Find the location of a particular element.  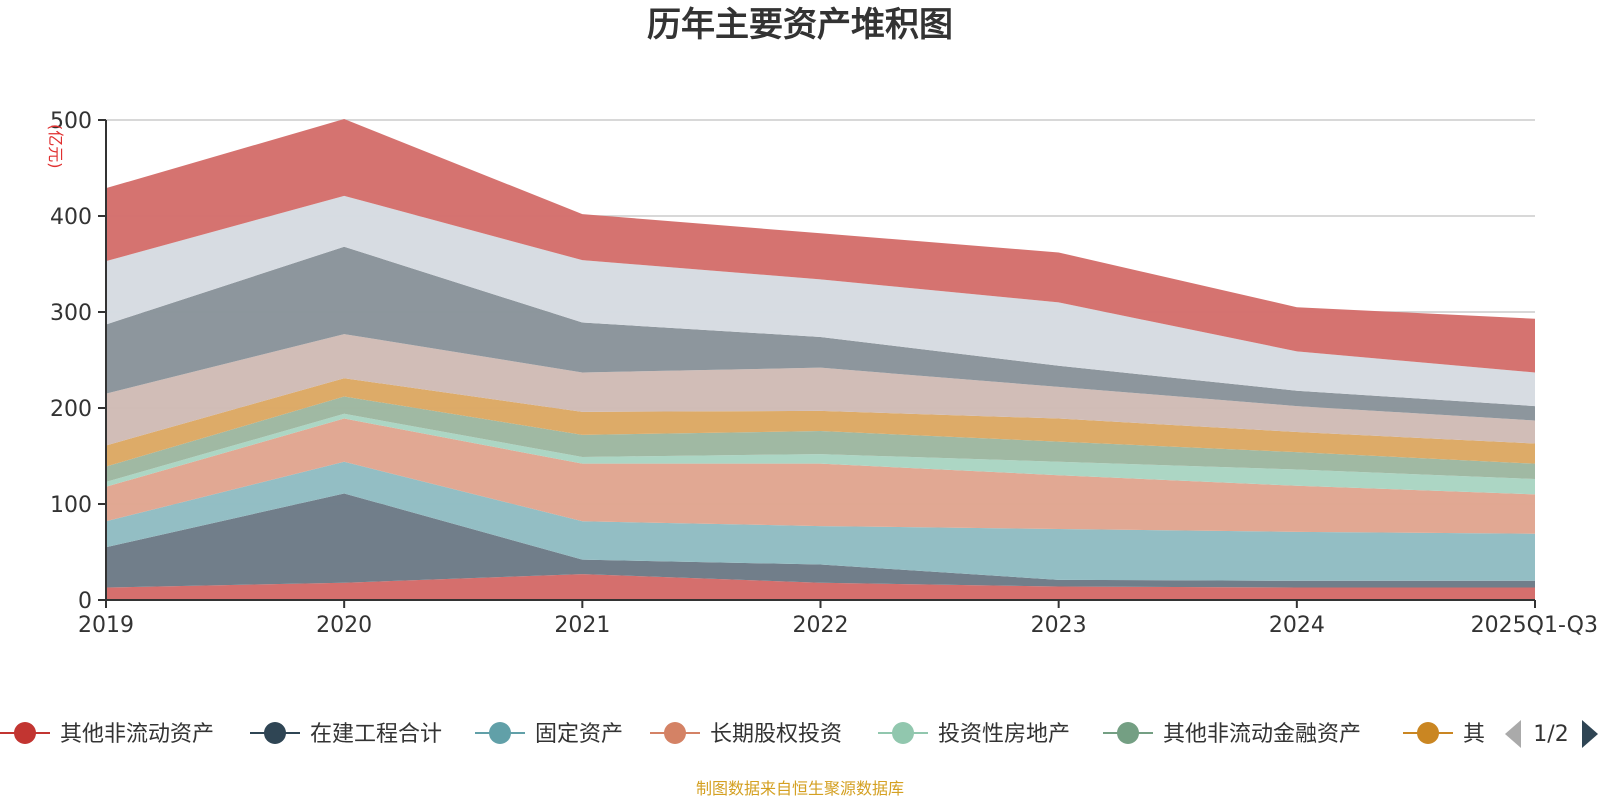

x-tick-label: 2021 is located at coordinates (582, 625).